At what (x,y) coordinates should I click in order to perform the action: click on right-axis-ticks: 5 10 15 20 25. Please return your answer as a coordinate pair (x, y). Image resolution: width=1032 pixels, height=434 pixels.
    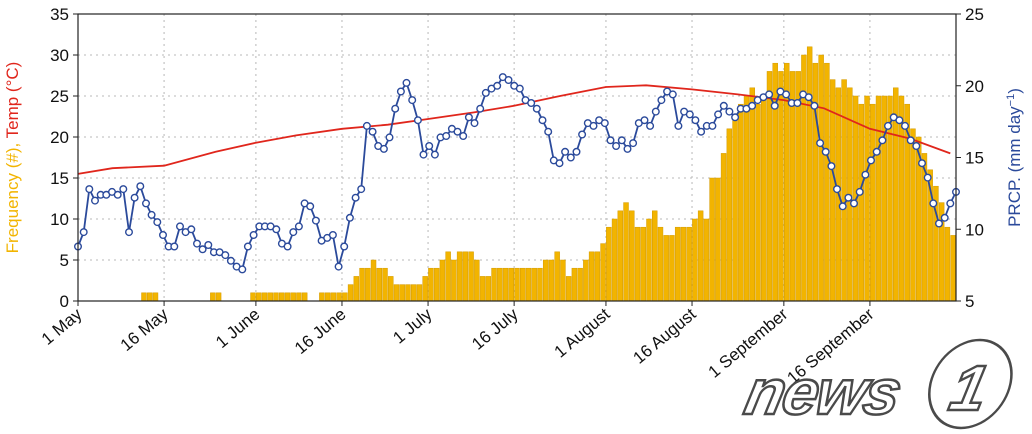
    Looking at the image, I should click on (970, 158).